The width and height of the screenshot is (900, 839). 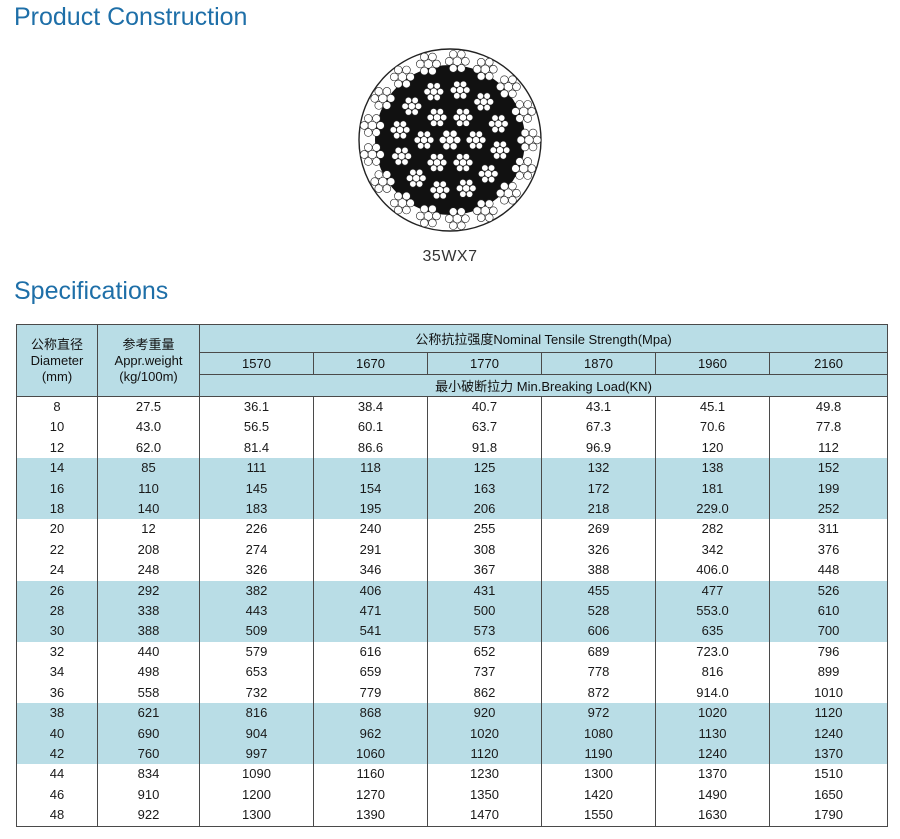 I want to click on diameter-cell: 30, so click(x=57, y=631).